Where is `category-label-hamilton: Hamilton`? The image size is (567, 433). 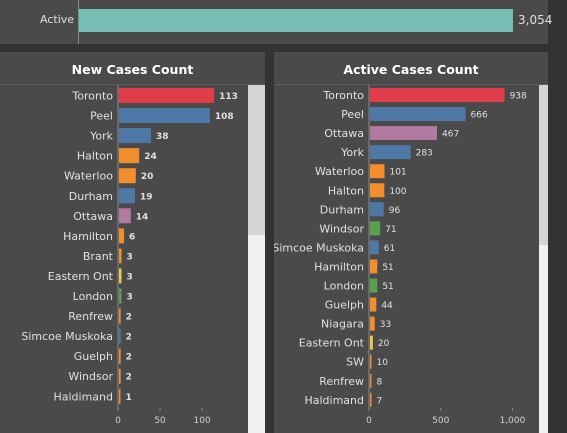 category-label-hamilton: Hamilton is located at coordinates (339, 266).